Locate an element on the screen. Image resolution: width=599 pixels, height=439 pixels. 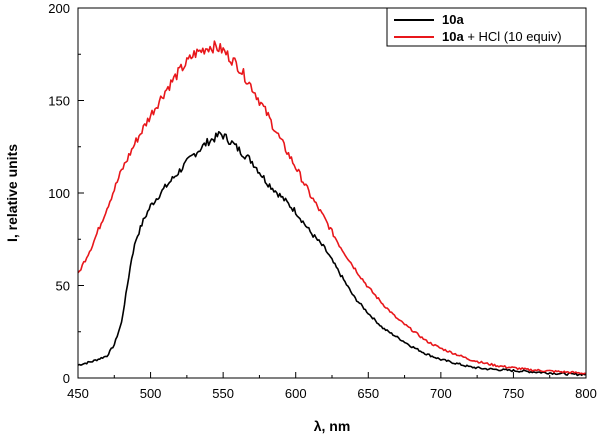
legend: 10a 10a + HCl (10 equiv) is located at coordinates (486, 27).